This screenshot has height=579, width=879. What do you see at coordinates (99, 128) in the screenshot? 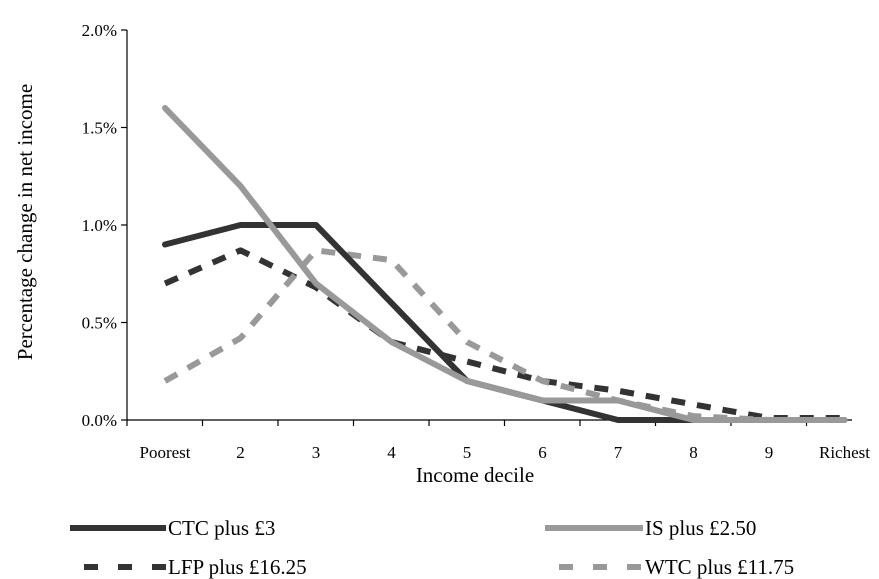
I see `y-tick-label: 1.5%` at bounding box center [99, 128].